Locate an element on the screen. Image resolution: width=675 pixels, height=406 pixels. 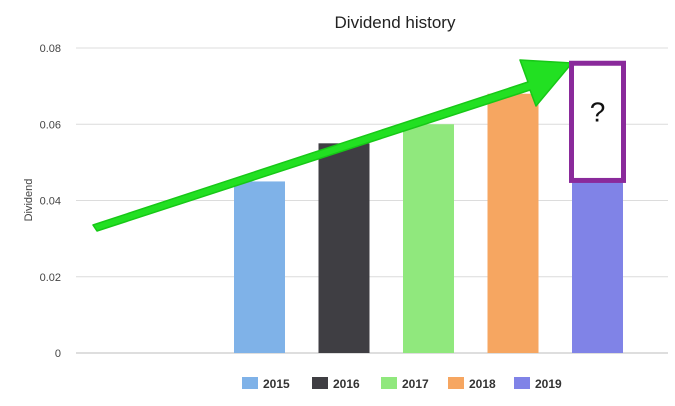
bar-2015 is located at coordinates (259, 267).